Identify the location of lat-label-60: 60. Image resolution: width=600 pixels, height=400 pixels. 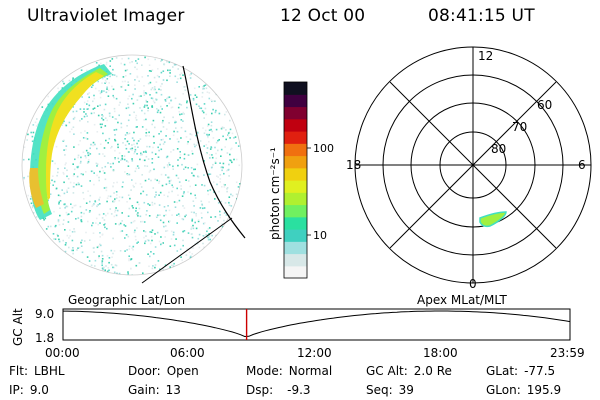
(544, 105).